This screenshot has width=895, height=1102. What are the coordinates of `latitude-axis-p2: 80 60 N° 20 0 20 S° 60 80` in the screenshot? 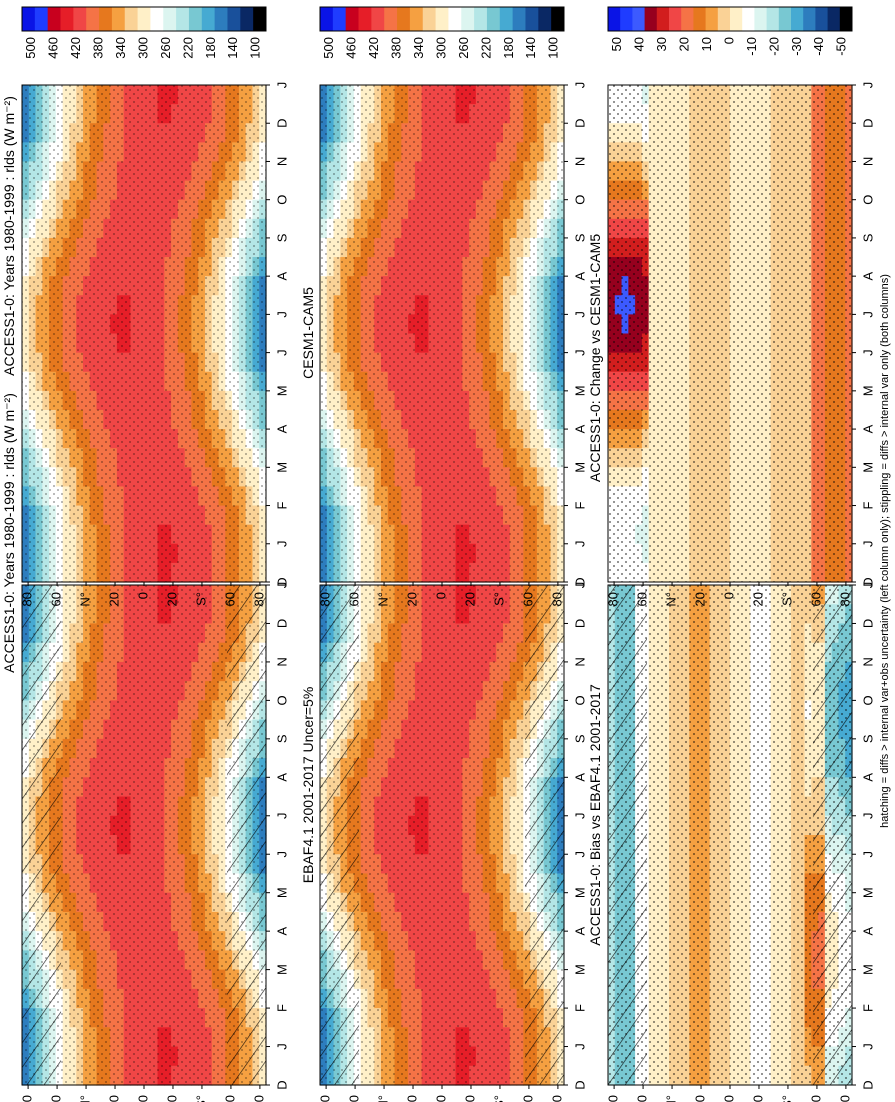 It's located at (143, 594).